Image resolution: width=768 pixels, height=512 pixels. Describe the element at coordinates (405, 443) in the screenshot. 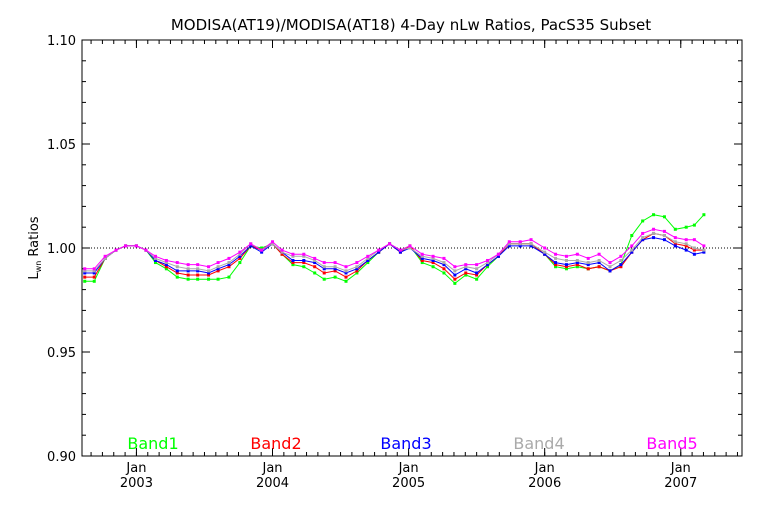

I see `legend-item-band3: Band3` at that location.